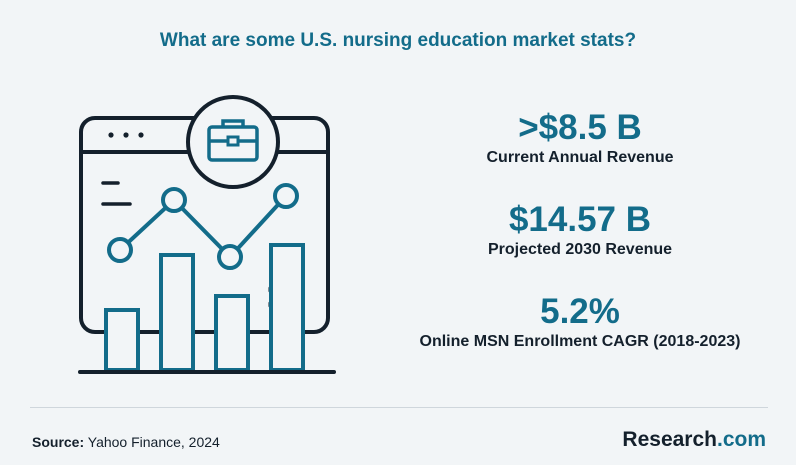 The height and width of the screenshot is (465, 796). Describe the element at coordinates (669, 439) in the screenshot. I see `brand-name: Research` at that location.